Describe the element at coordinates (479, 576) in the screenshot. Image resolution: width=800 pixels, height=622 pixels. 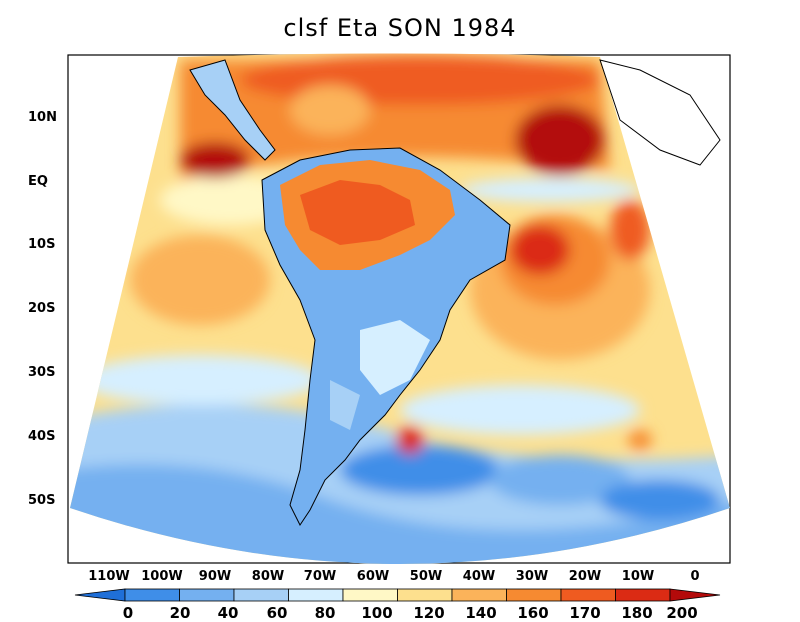
I see `lon-label-40w: 40W` at that location.